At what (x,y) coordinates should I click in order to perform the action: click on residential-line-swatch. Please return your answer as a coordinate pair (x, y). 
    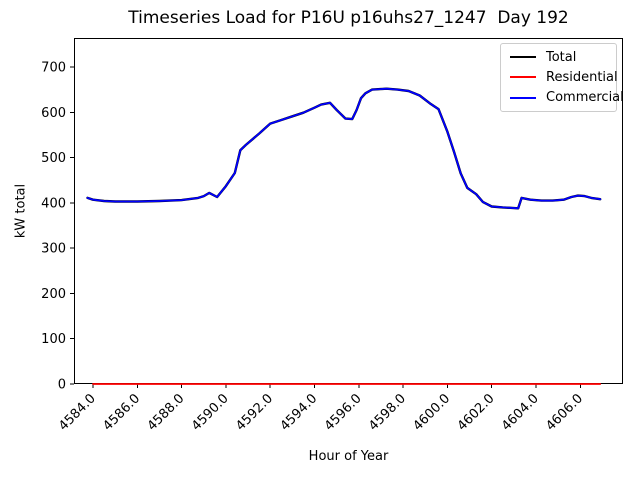
    Looking at the image, I should click on (523, 77).